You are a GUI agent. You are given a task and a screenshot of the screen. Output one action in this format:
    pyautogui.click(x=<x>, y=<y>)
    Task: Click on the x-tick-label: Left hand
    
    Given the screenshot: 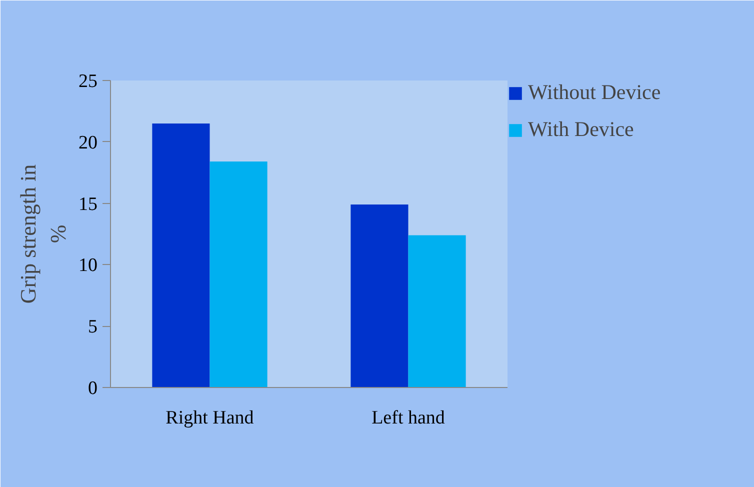 What is the action you would take?
    pyautogui.click(x=409, y=418)
    